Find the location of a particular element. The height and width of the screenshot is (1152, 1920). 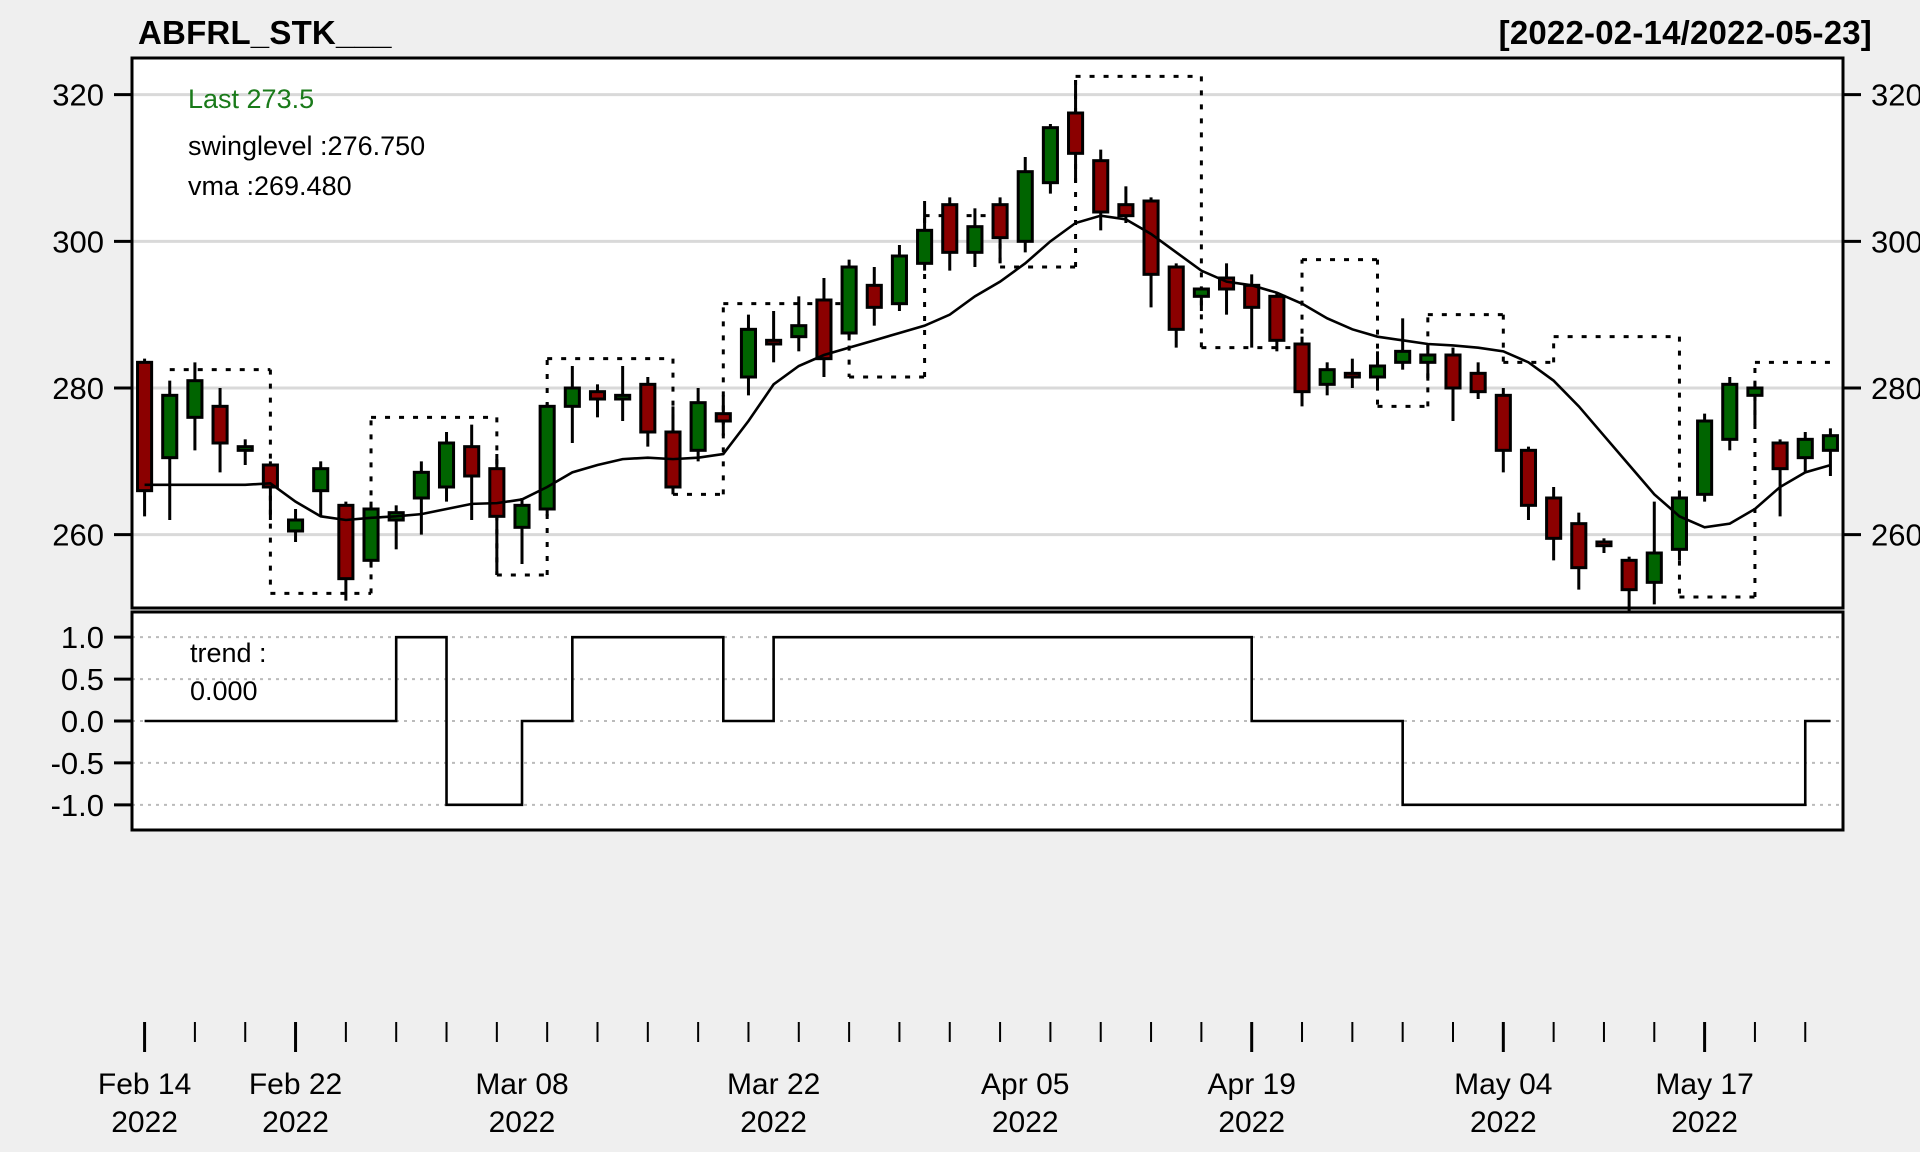

svg-text: May 04 is located at coordinates (1503, 1084).